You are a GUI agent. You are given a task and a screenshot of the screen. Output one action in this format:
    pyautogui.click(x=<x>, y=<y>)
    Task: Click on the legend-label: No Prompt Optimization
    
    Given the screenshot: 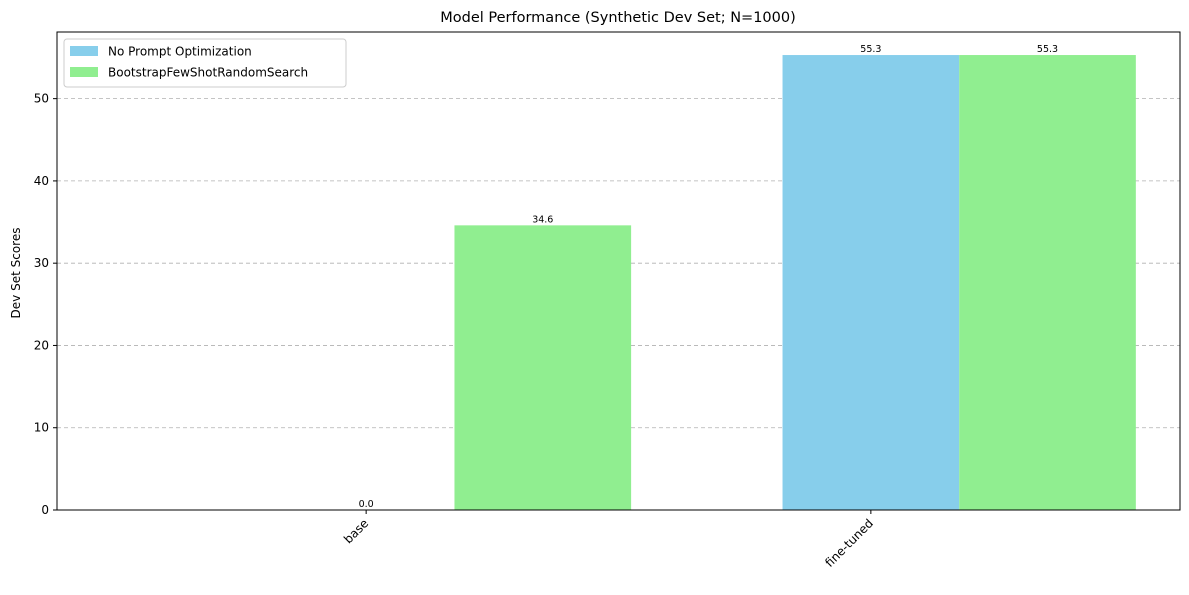 What is the action you would take?
    pyautogui.click(x=180, y=52)
    